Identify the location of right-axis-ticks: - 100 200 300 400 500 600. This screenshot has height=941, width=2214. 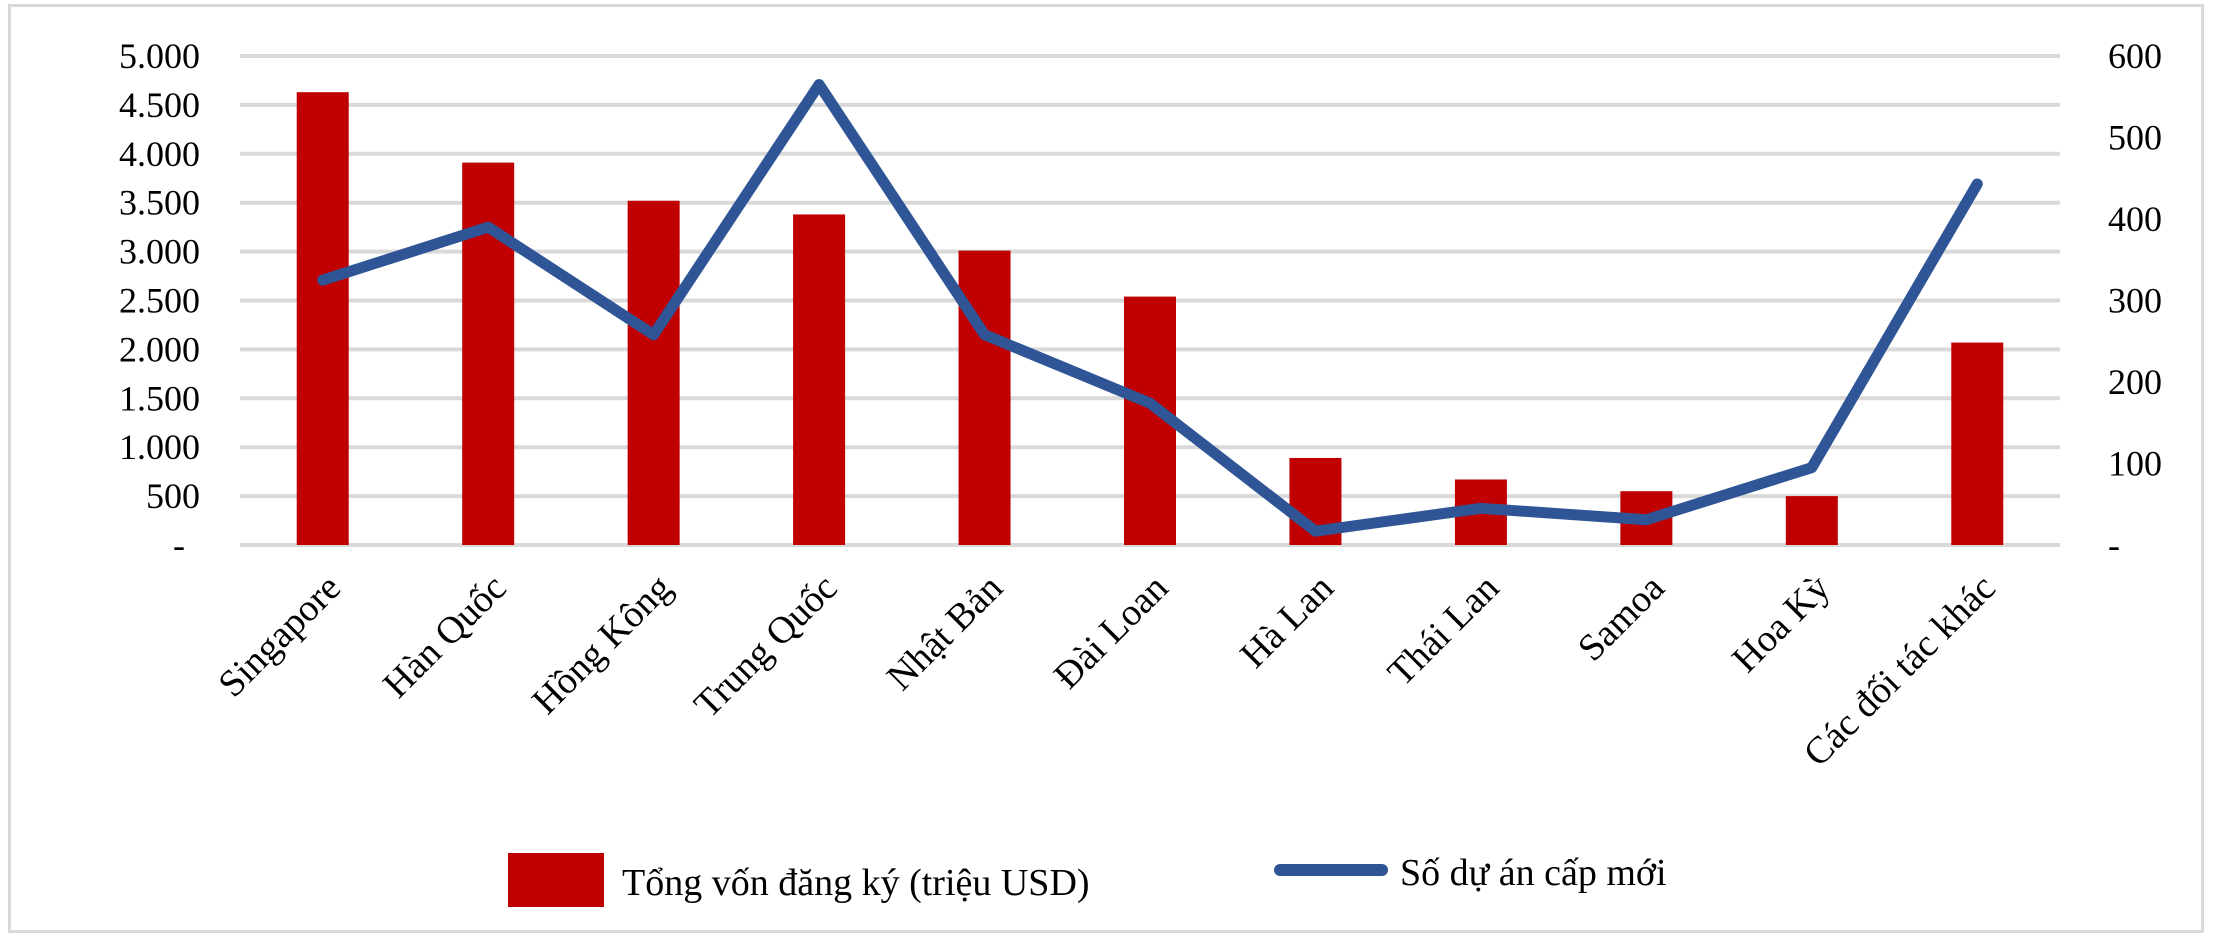
(2135, 300).